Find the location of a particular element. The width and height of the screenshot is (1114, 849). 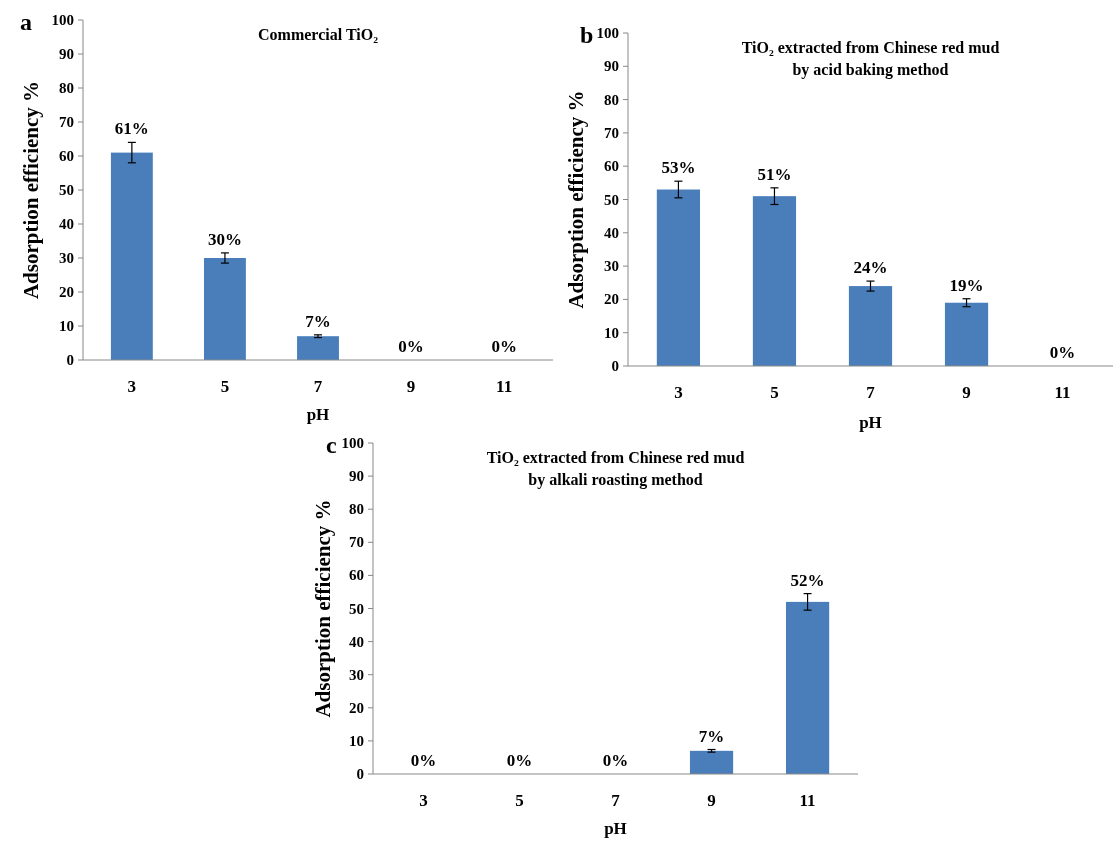

text: a is located at coordinates (26, 22).